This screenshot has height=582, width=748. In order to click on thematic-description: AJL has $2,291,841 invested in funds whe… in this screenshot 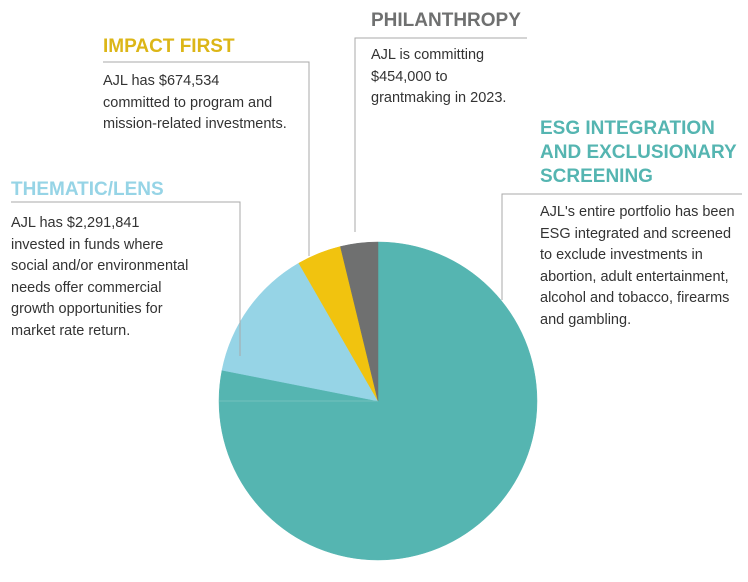, I will do `click(111, 277)`.